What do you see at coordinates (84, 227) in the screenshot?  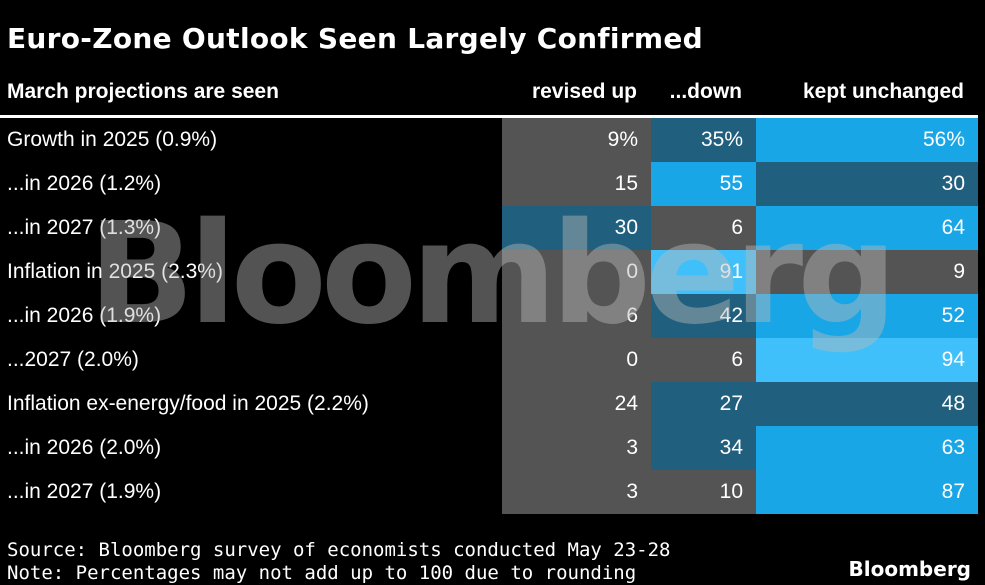 I see `row-label: ...in 2027 (1.3%)` at bounding box center [84, 227].